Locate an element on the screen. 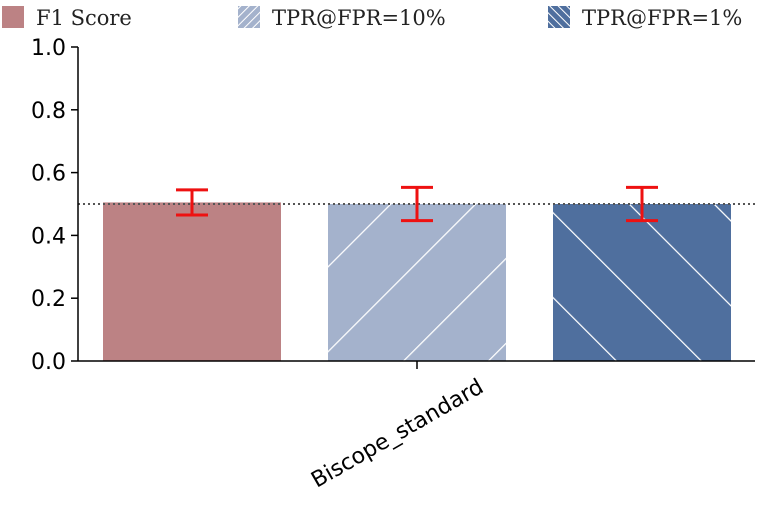 This screenshot has width=763, height=530. legend-swatch is located at coordinates (13, 17).